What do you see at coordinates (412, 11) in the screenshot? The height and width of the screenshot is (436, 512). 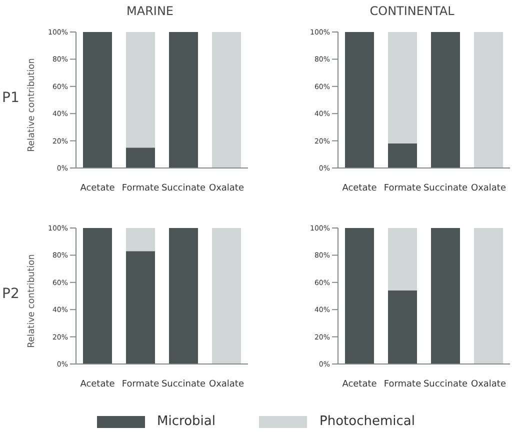 I see `chart-title: CONTINENTAL` at bounding box center [412, 11].